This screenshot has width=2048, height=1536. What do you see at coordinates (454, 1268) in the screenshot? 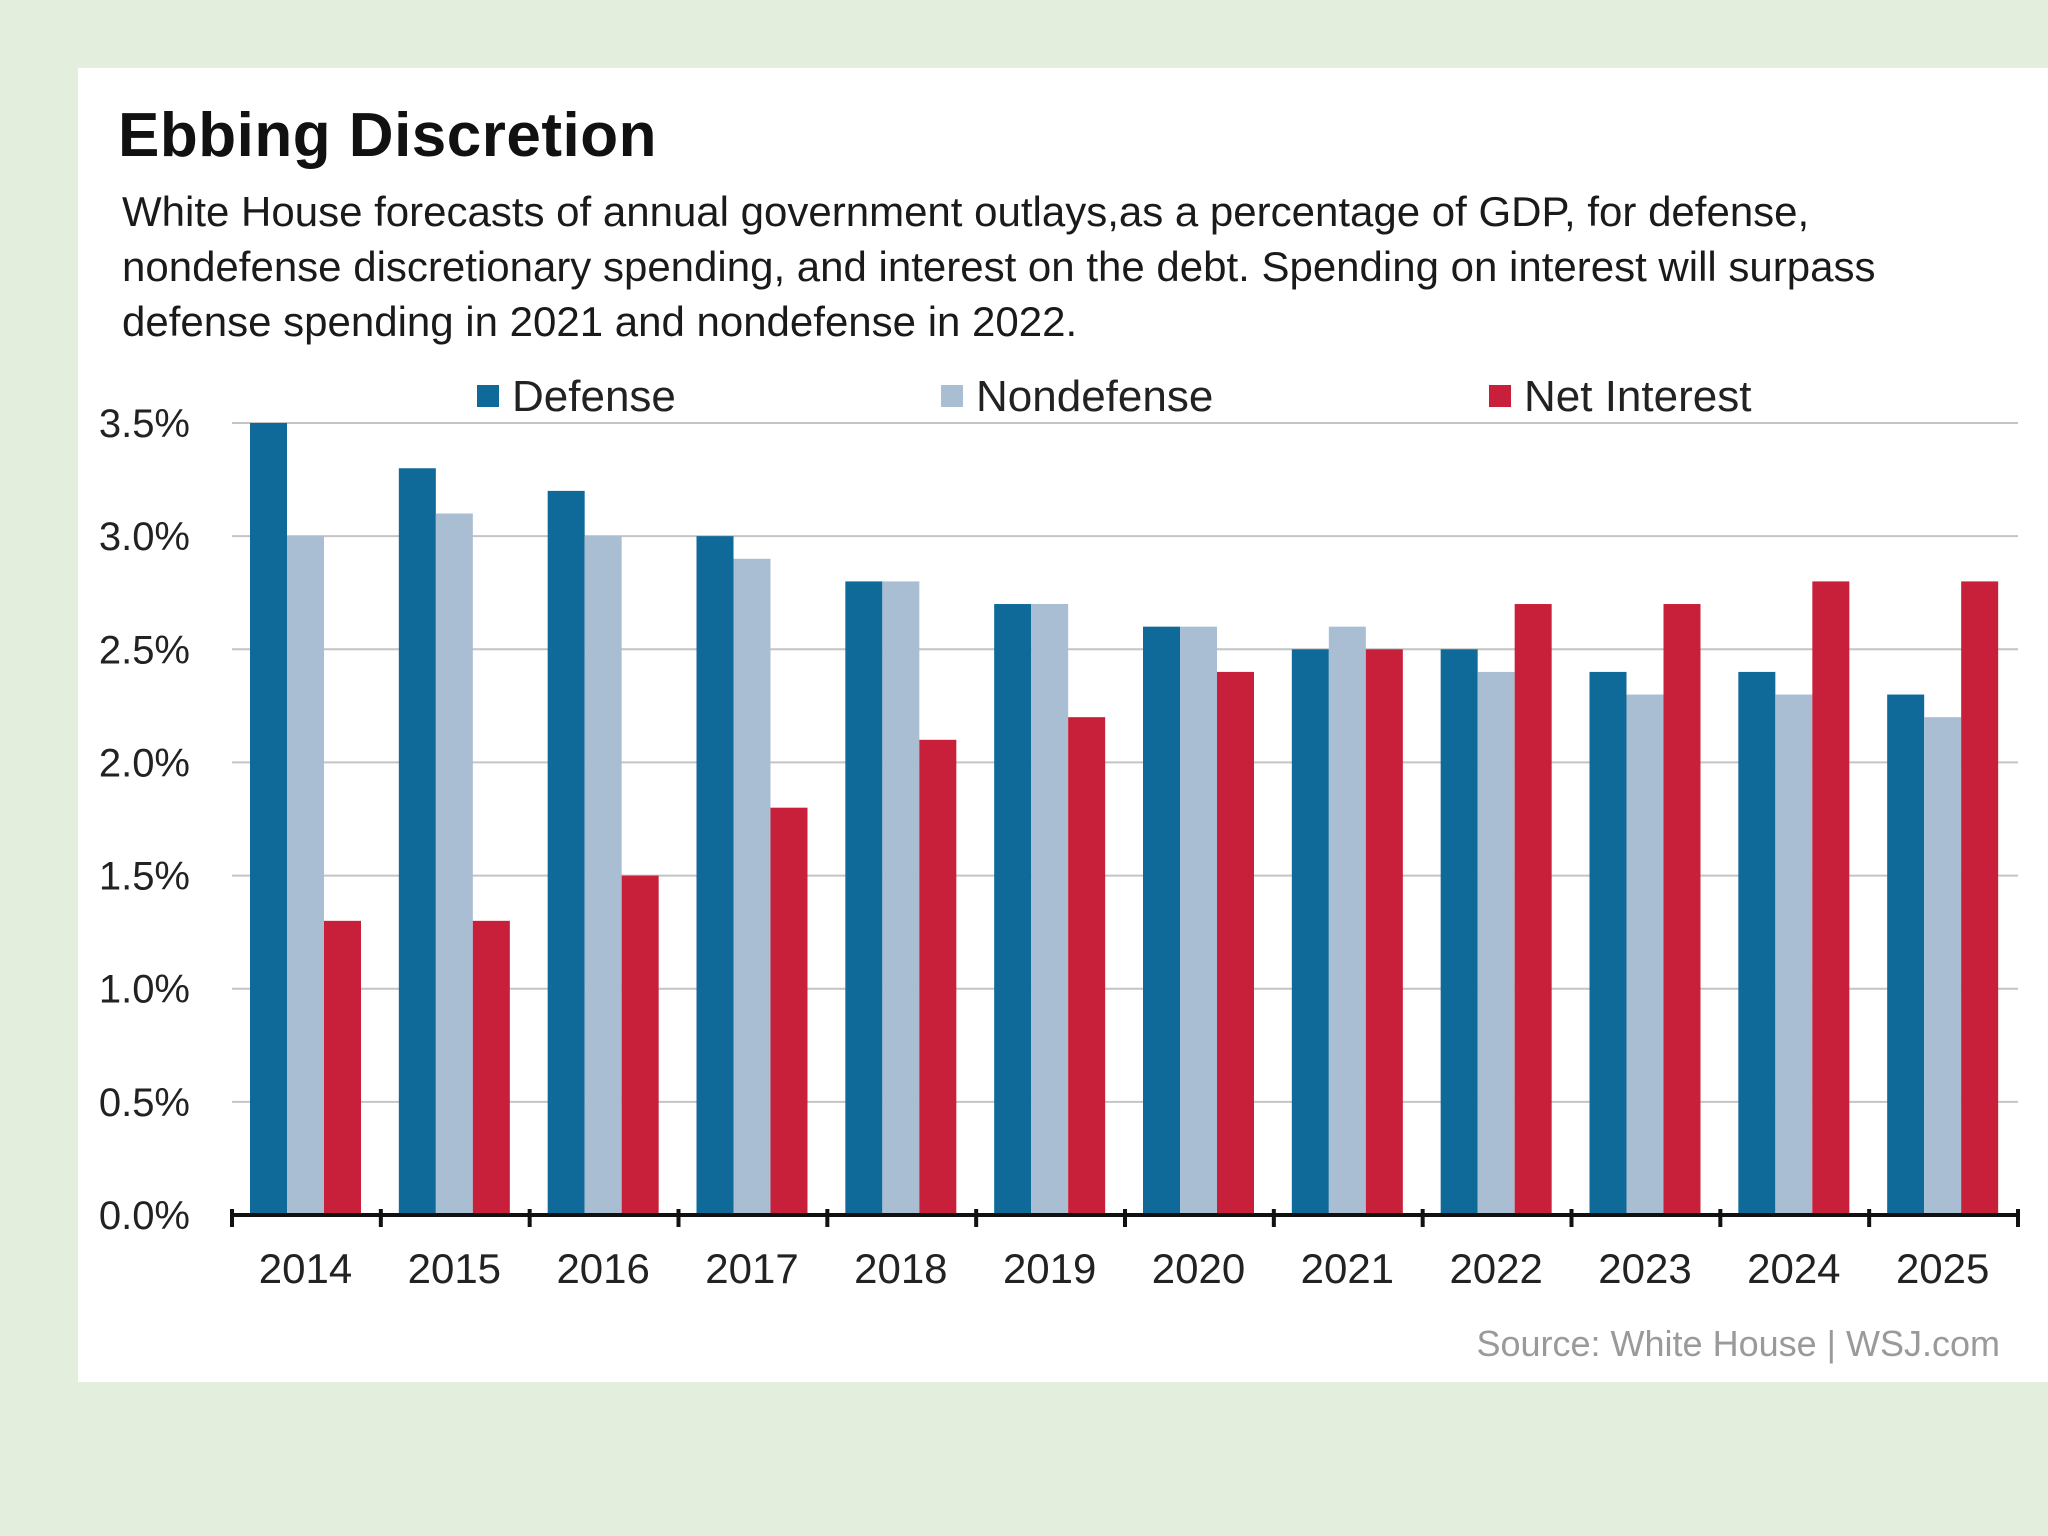
I see `x-tick-label: 2015` at bounding box center [454, 1268].